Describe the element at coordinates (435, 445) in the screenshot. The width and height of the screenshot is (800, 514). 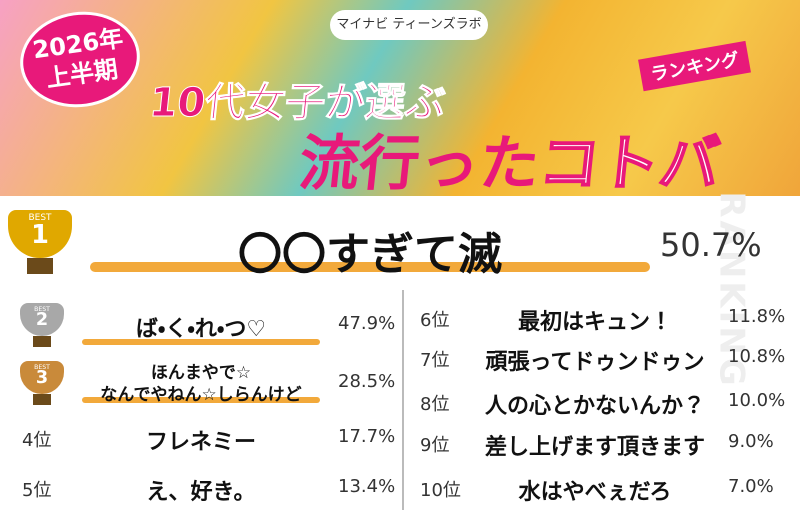
I see `rank: 9位` at that location.